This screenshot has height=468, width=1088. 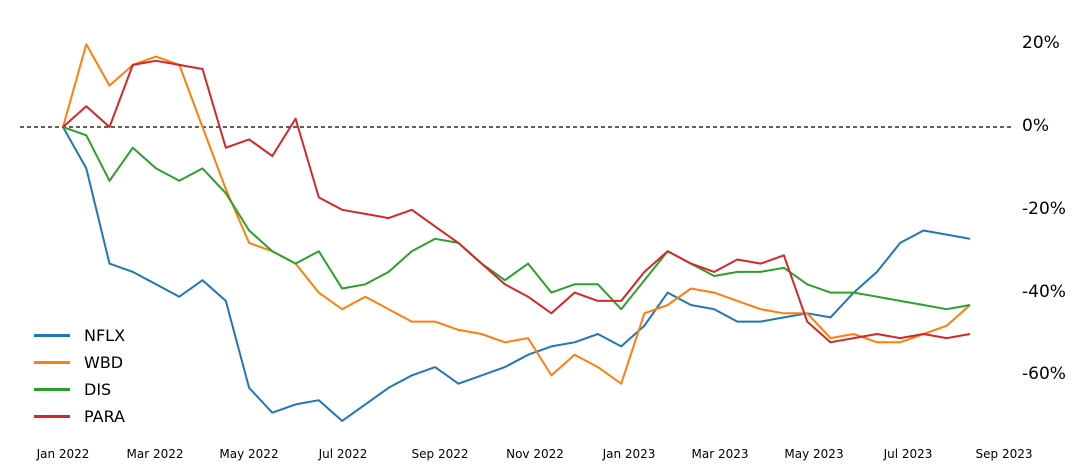 What do you see at coordinates (629, 454) in the screenshot?
I see `x-tick-label: Jan 2023` at bounding box center [629, 454].